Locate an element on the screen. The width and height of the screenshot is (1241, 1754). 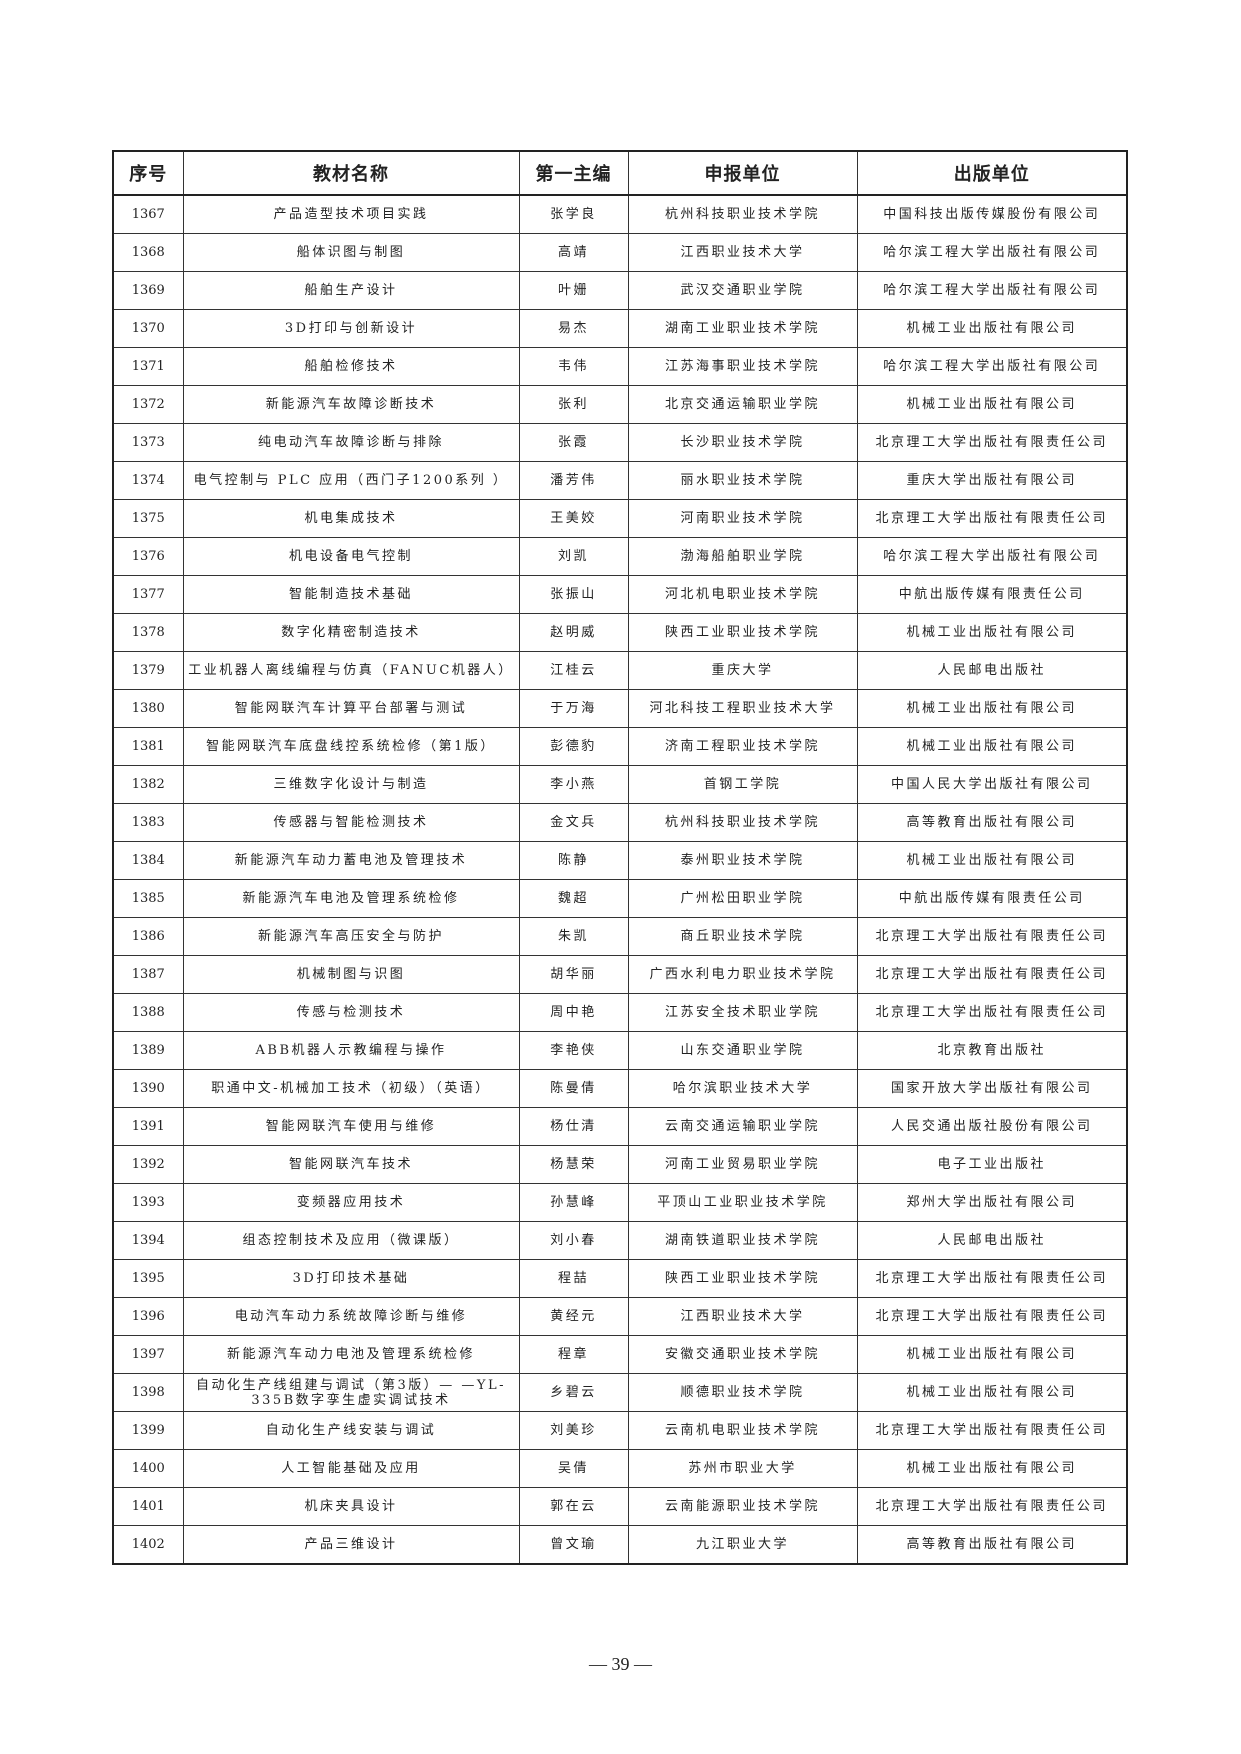
cell-textbook-name: 智能制造技术基础 is located at coordinates (351, 594).